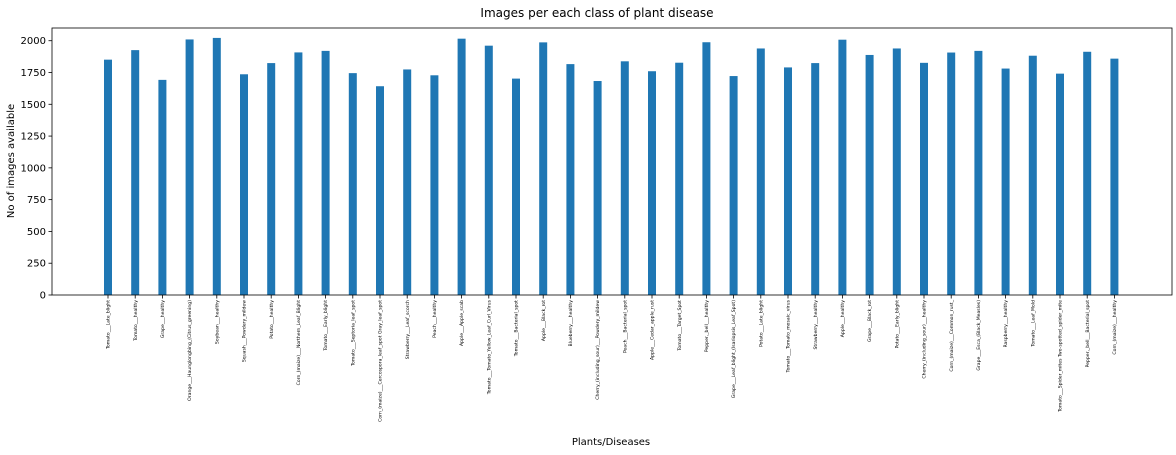  What do you see at coordinates (816, 325) in the screenshot?
I see `x-tick-label: Strawberry___healthy` at bounding box center [816, 325].